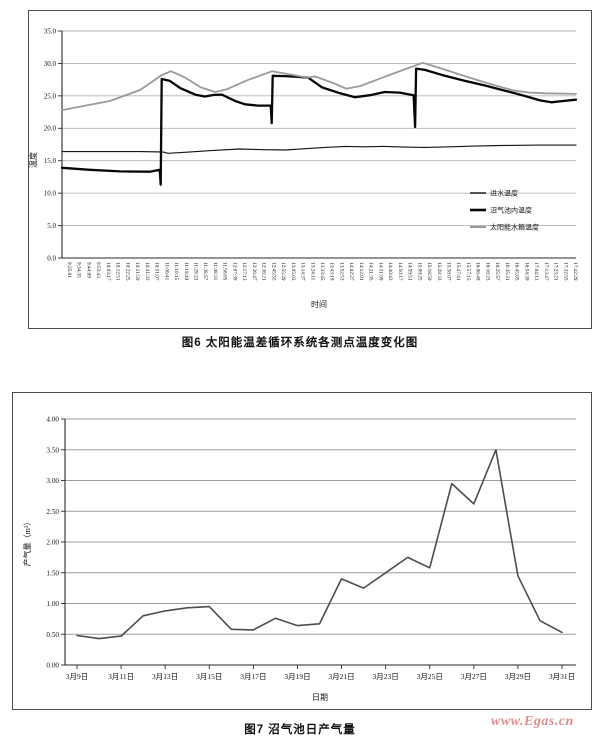 The width and height of the screenshot is (600, 743). I want to click on x-tick-label: 17:04:13, so click(536, 271).